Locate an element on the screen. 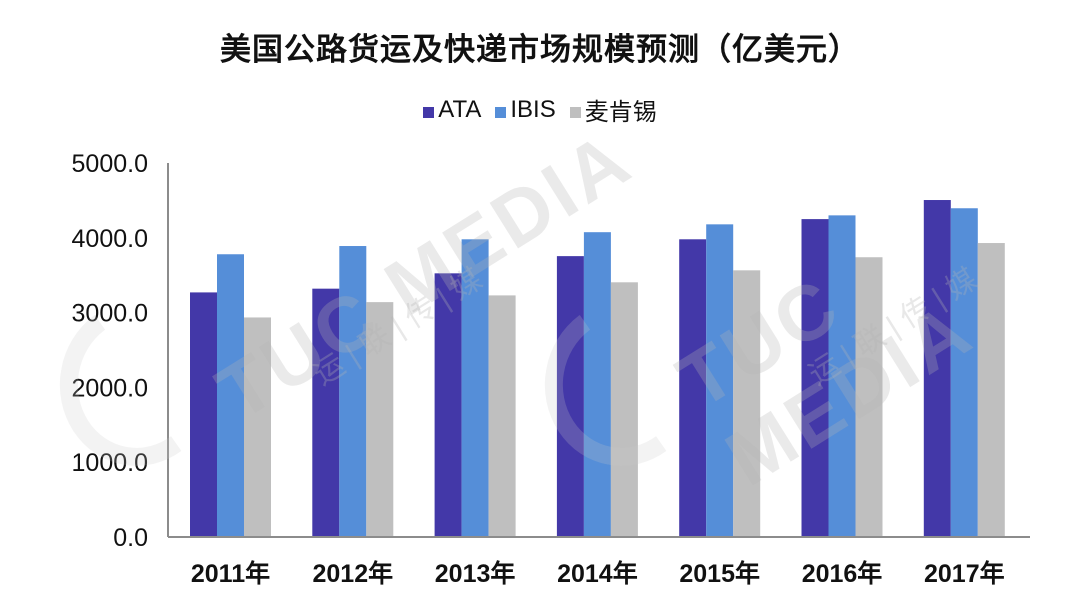 The width and height of the screenshot is (1080, 608). legend-item-ibis: IBIS is located at coordinates (525, 109).